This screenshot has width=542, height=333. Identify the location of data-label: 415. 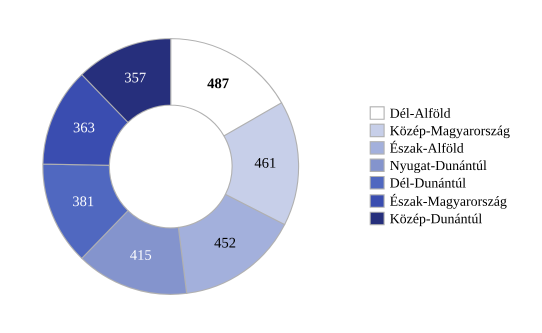
(141, 255).